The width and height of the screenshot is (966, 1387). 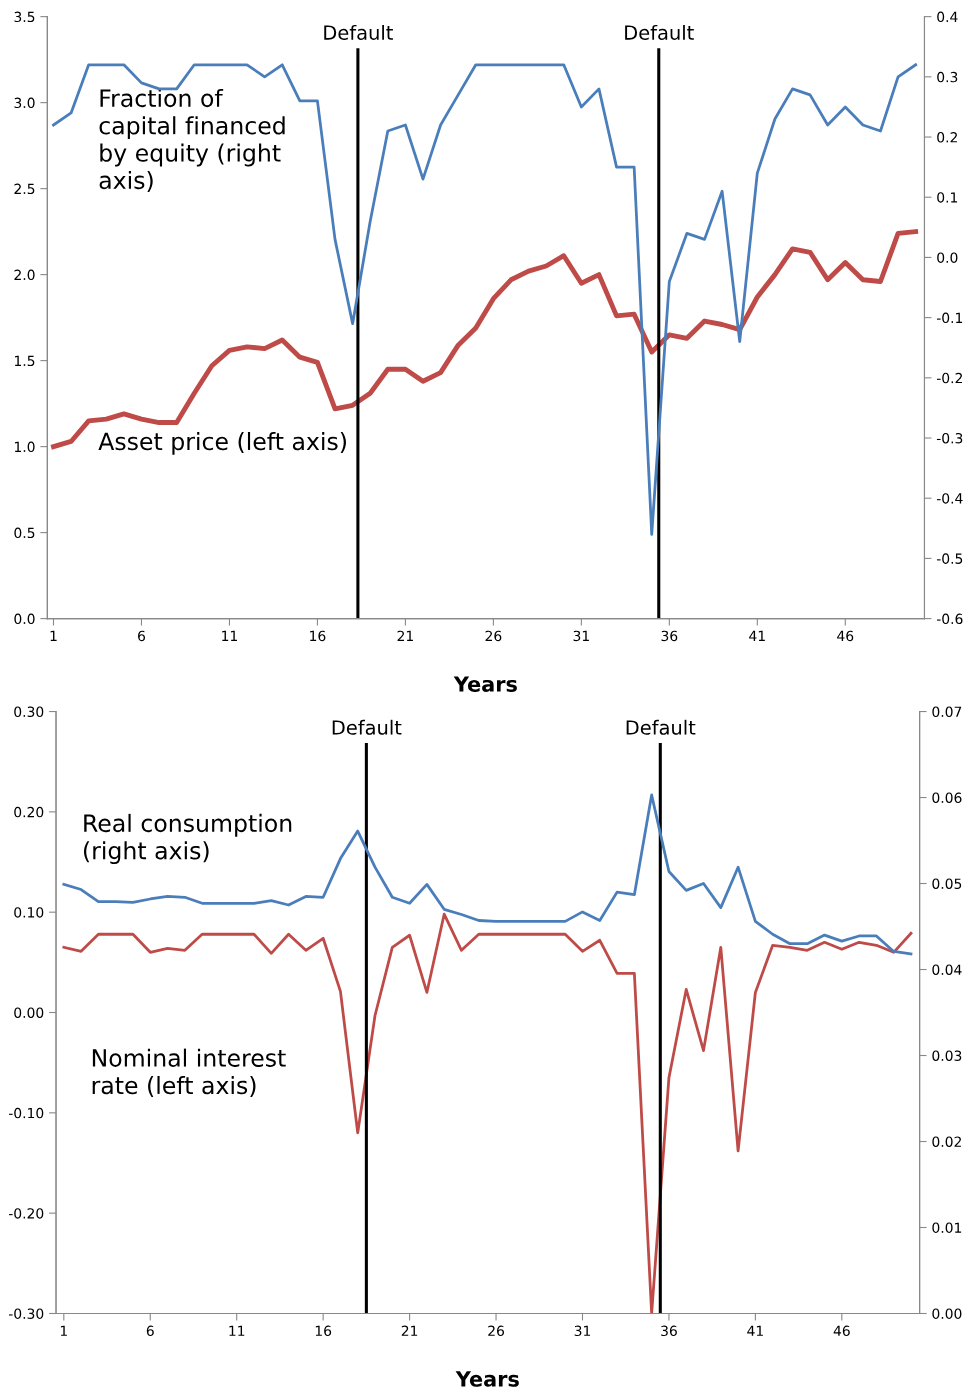 I want to click on y-tick-label: 1.0, so click(x=24, y=447).